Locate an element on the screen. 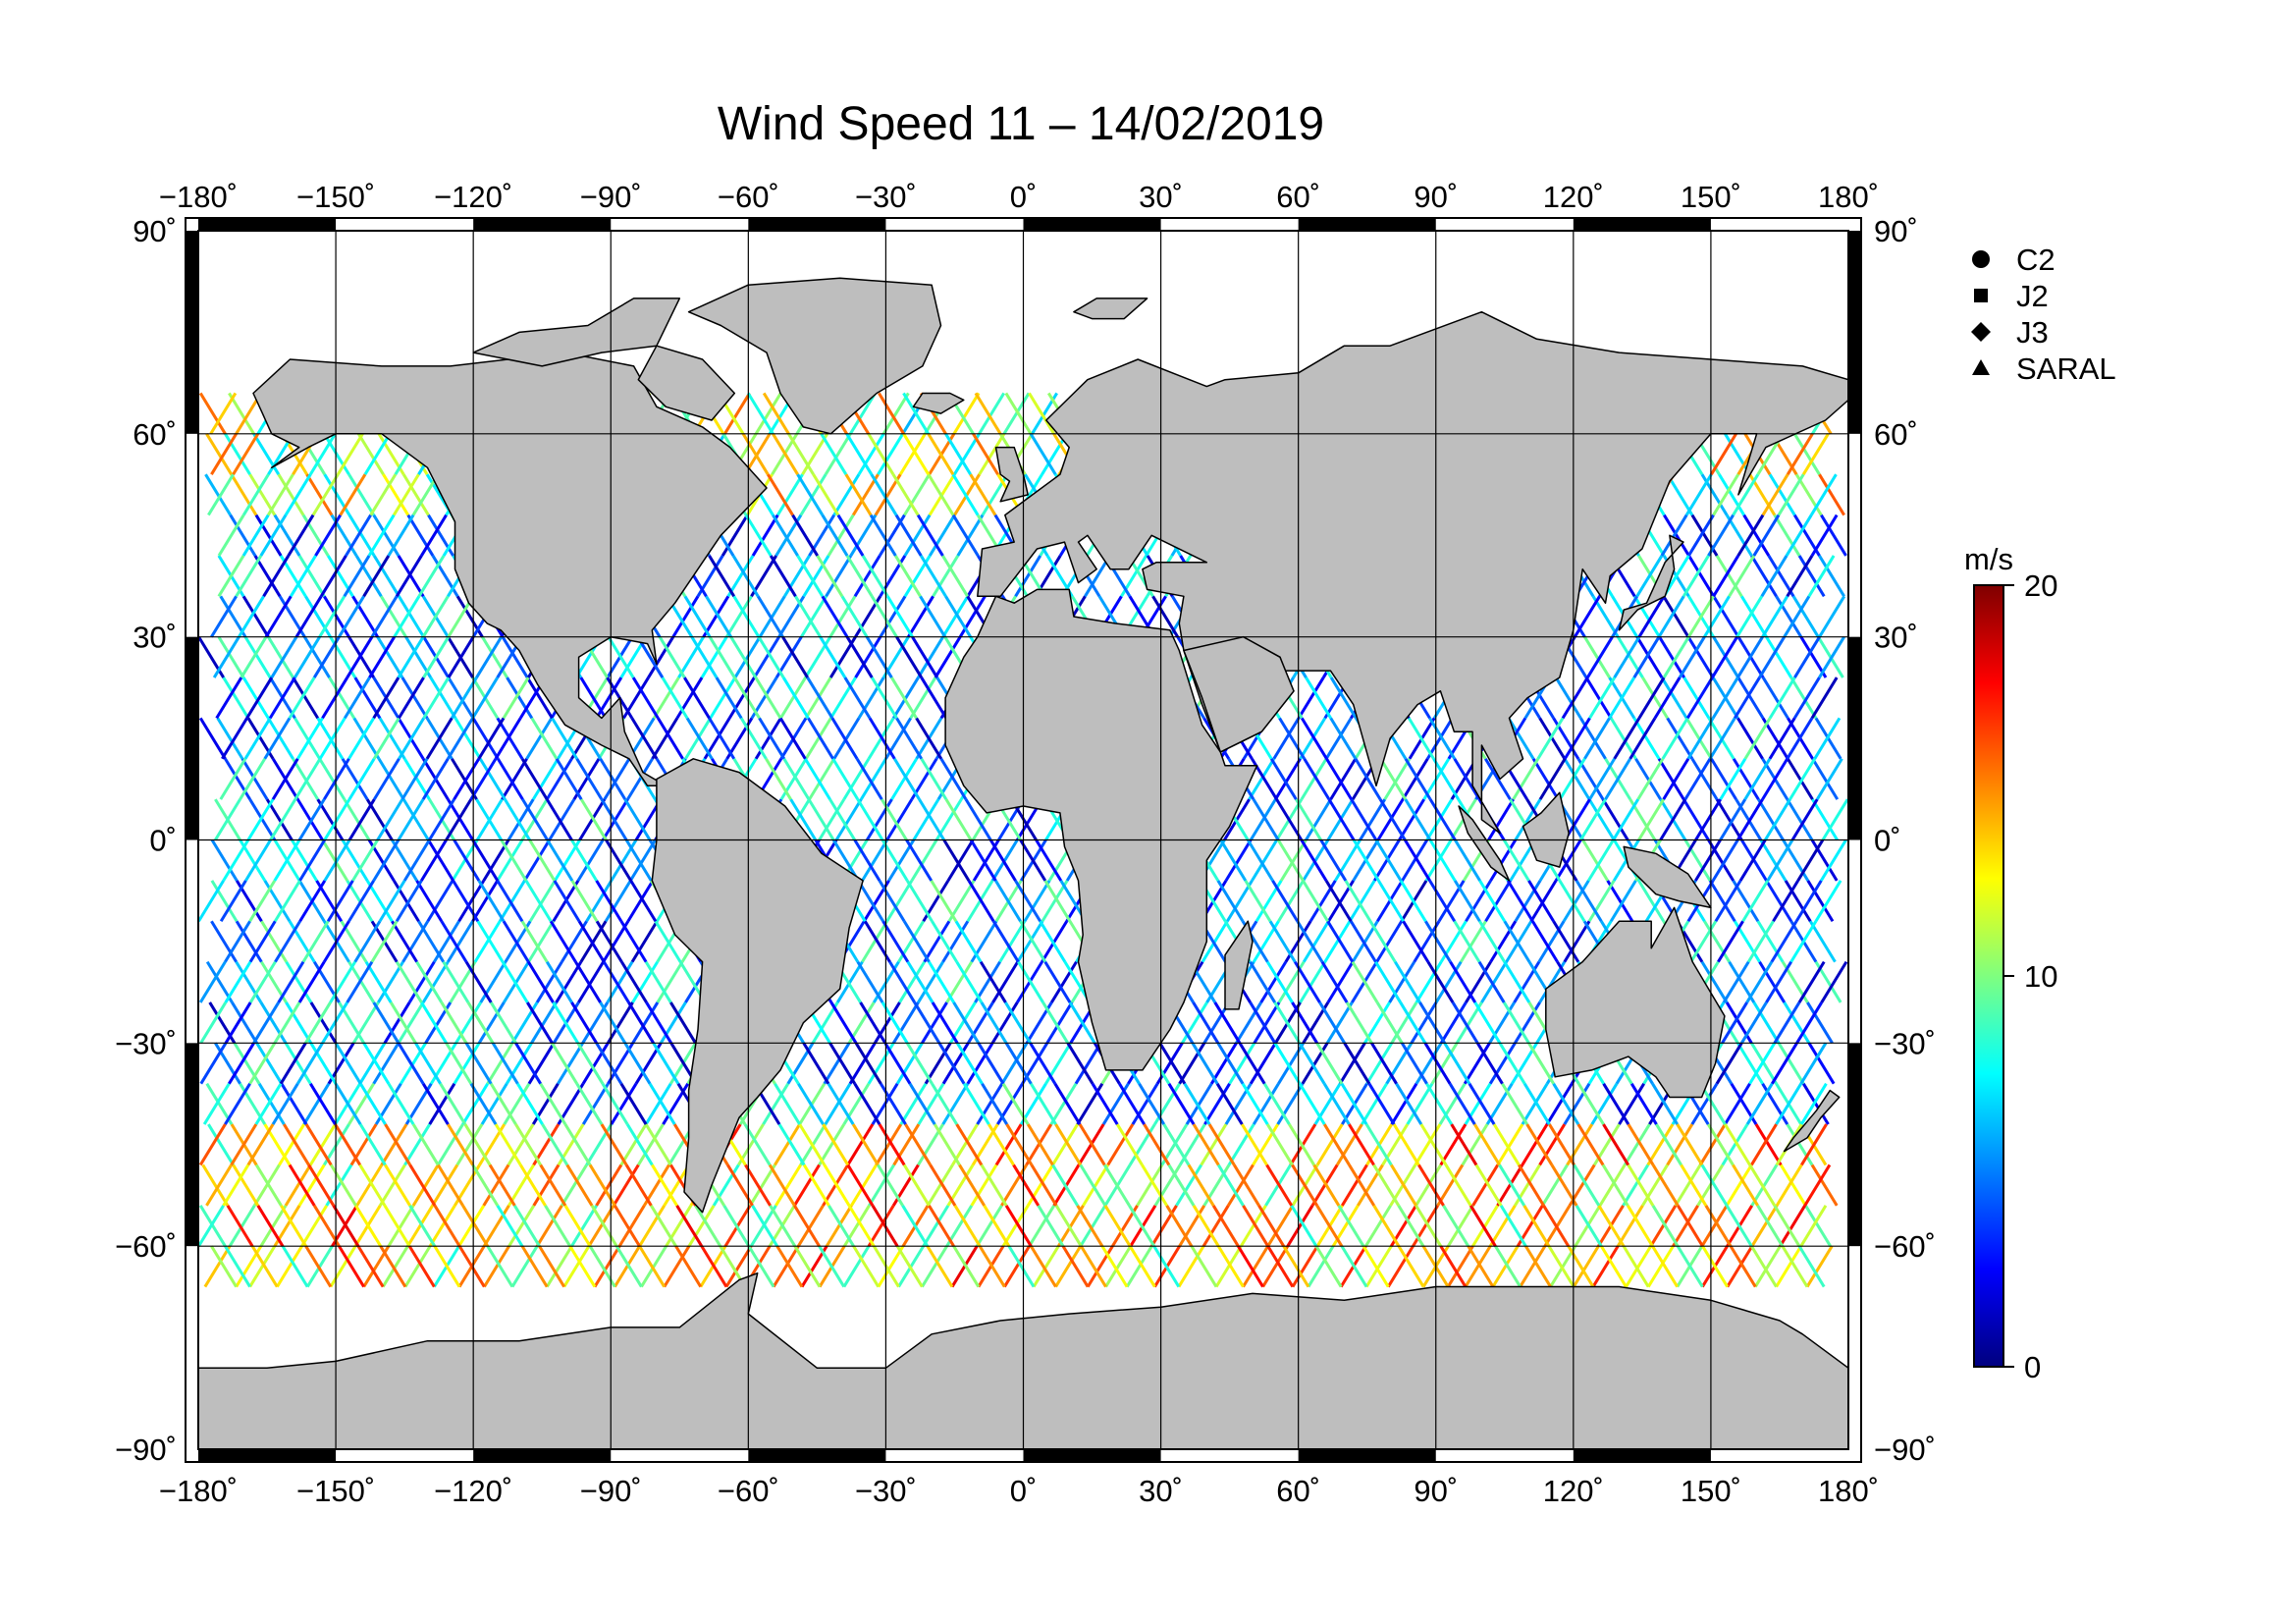  lat-tick-label-left: −30˚ is located at coordinates (146, 1043).